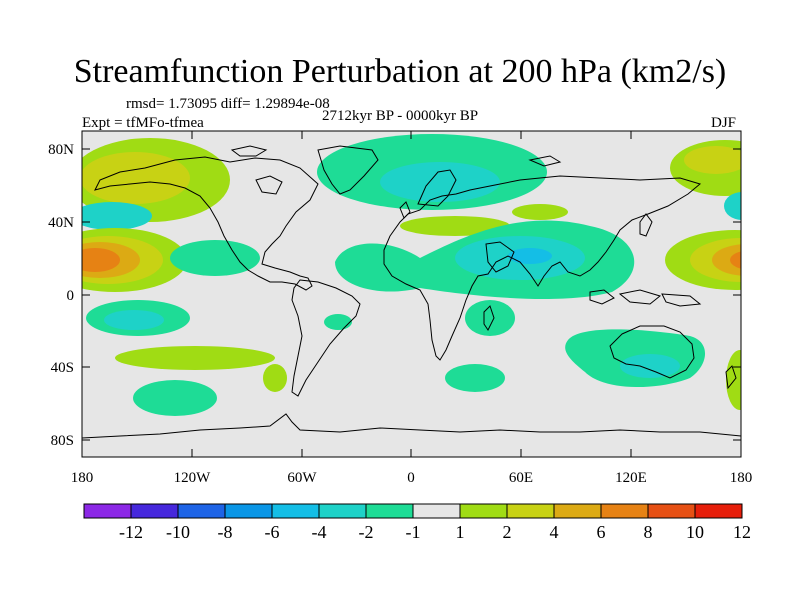 This screenshot has width=800, height=600. I want to click on hudson-bay-coast, so click(269, 185).